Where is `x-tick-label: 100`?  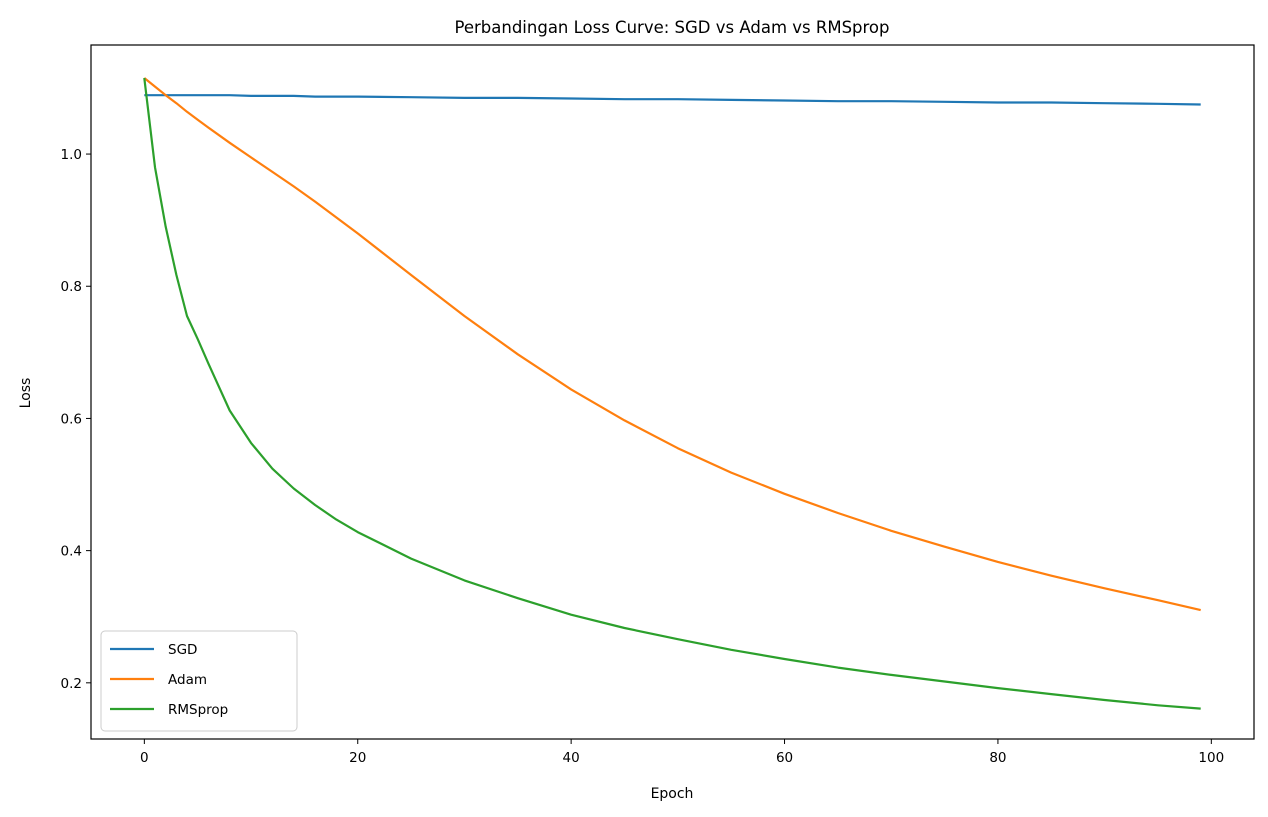
x-tick-label: 100 is located at coordinates (1211, 758).